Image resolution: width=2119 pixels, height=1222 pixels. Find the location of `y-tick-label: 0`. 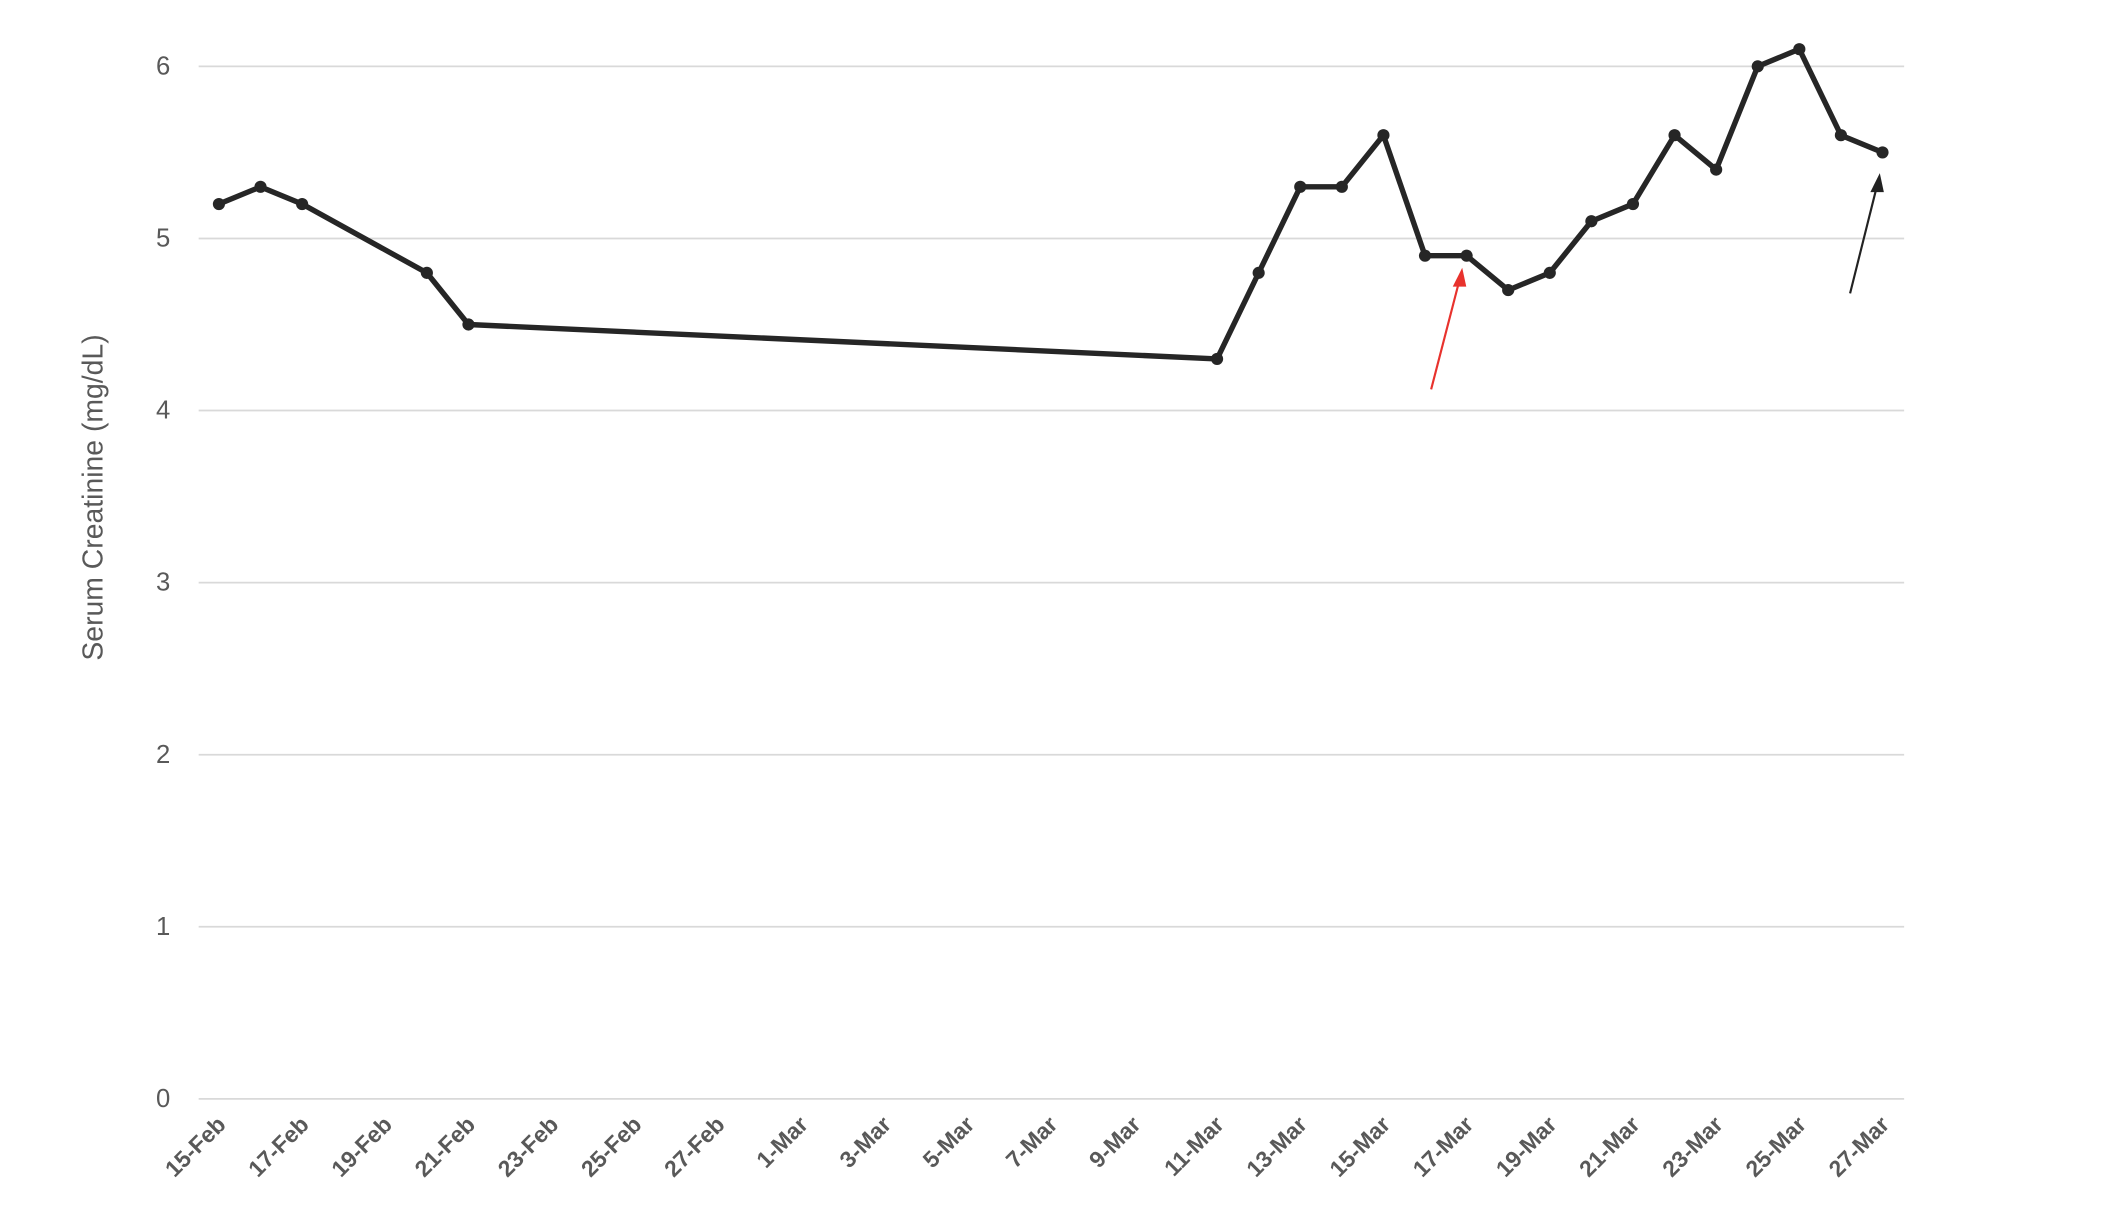

y-tick-label: 0 is located at coordinates (163, 1099).